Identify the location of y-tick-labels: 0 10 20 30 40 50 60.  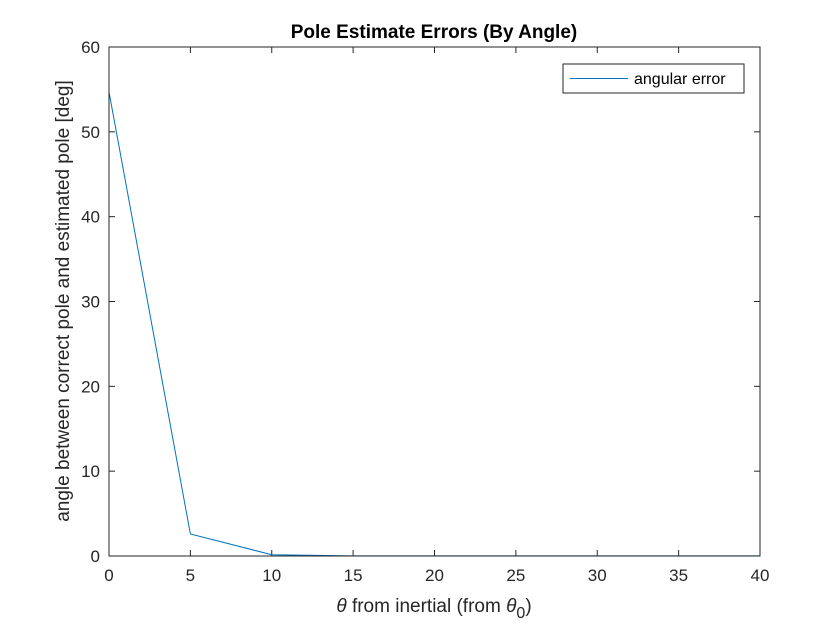
(90, 302).